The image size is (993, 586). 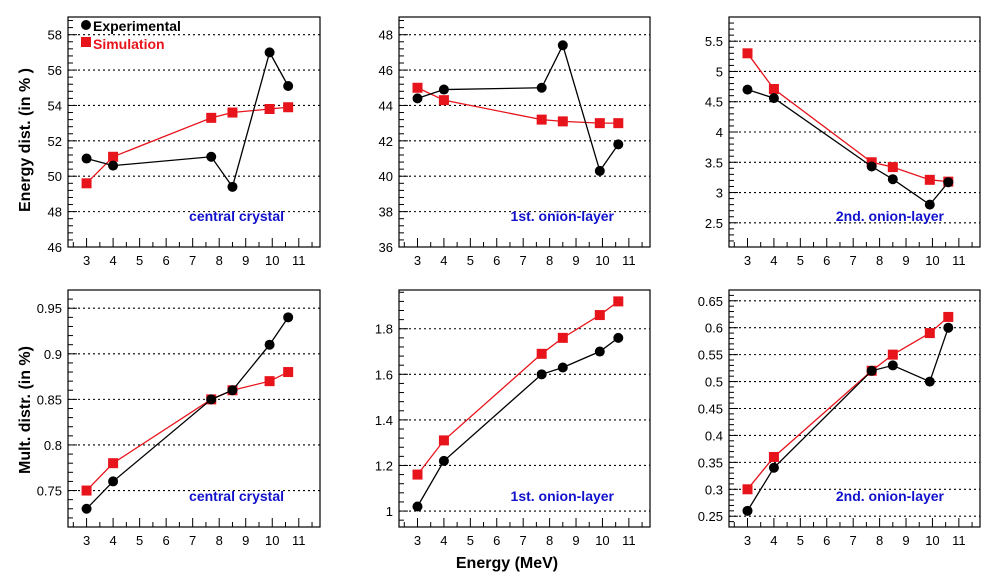 I want to click on y-tick-label: 0.55, so click(x=710, y=355).